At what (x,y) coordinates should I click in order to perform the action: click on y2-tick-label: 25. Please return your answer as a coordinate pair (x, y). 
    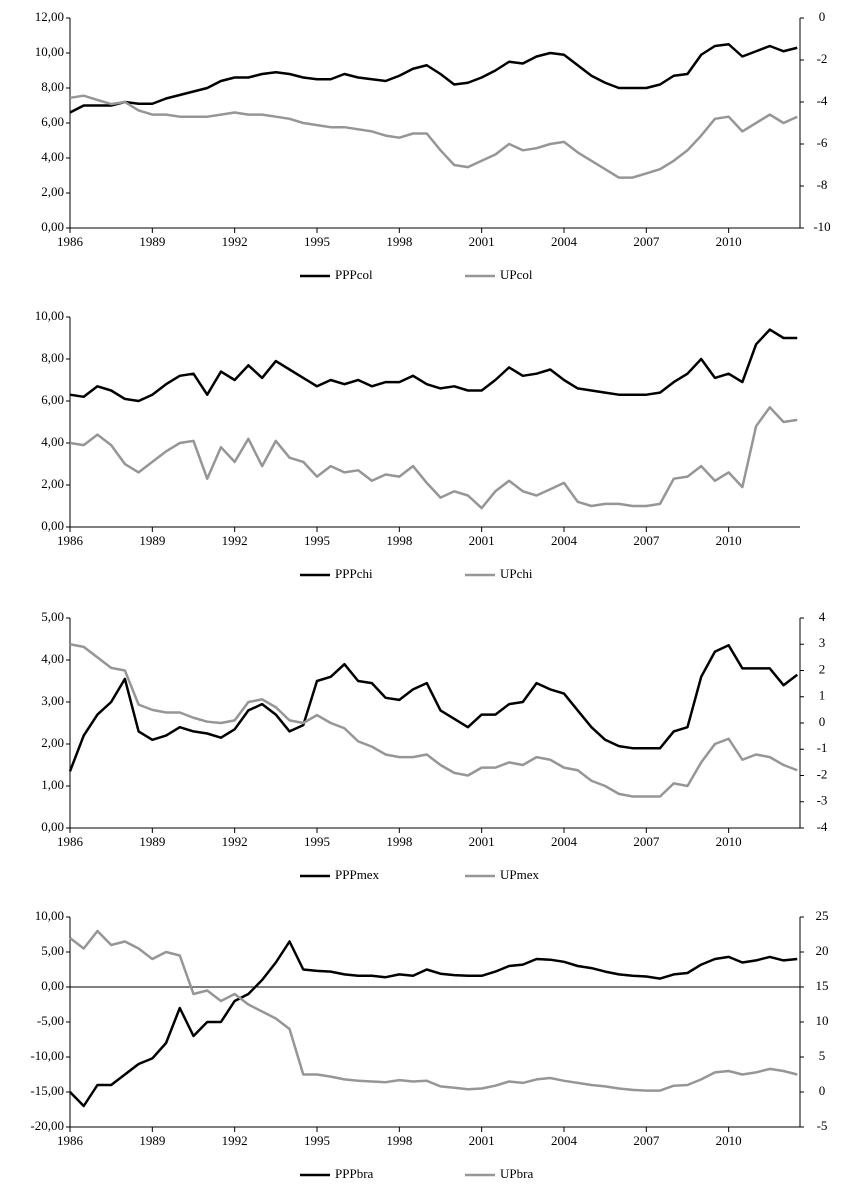
    Looking at the image, I should click on (822, 915).